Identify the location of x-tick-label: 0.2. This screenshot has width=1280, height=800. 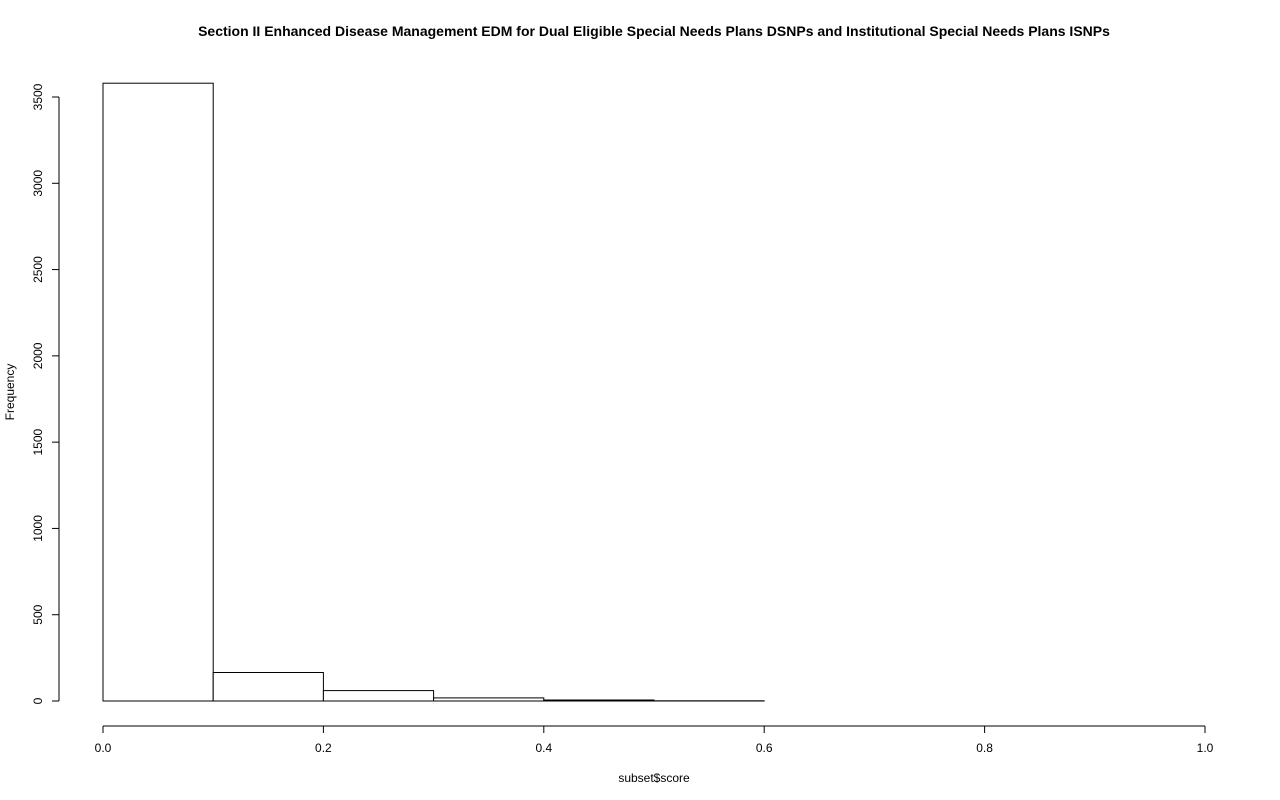
(323, 748).